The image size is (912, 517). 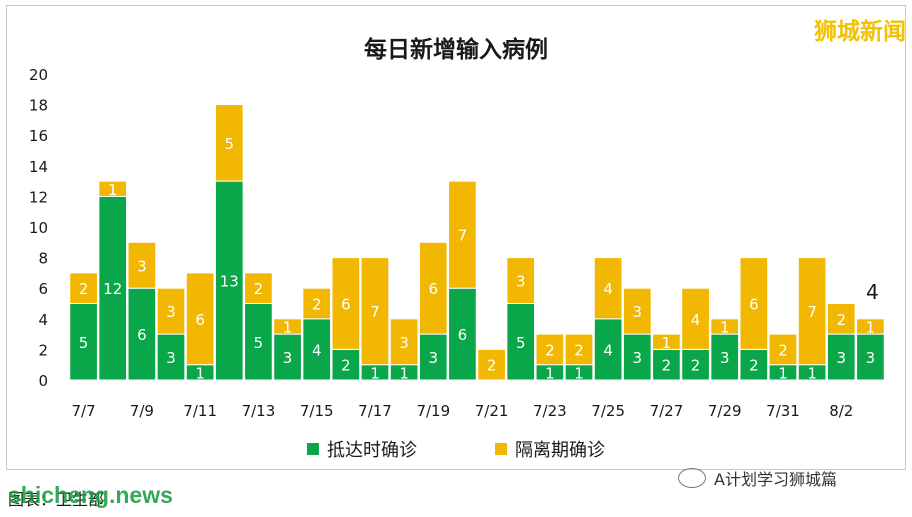 I want to click on chart-title: 每日新增输入病例, so click(x=456, y=50).